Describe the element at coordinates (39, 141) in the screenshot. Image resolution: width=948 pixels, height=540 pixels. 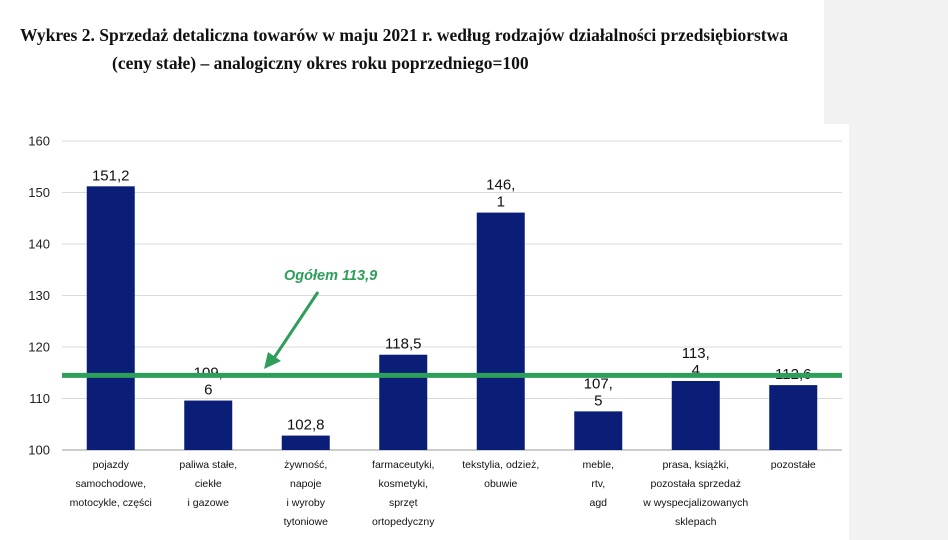
I see `y-tick-label: 160` at that location.